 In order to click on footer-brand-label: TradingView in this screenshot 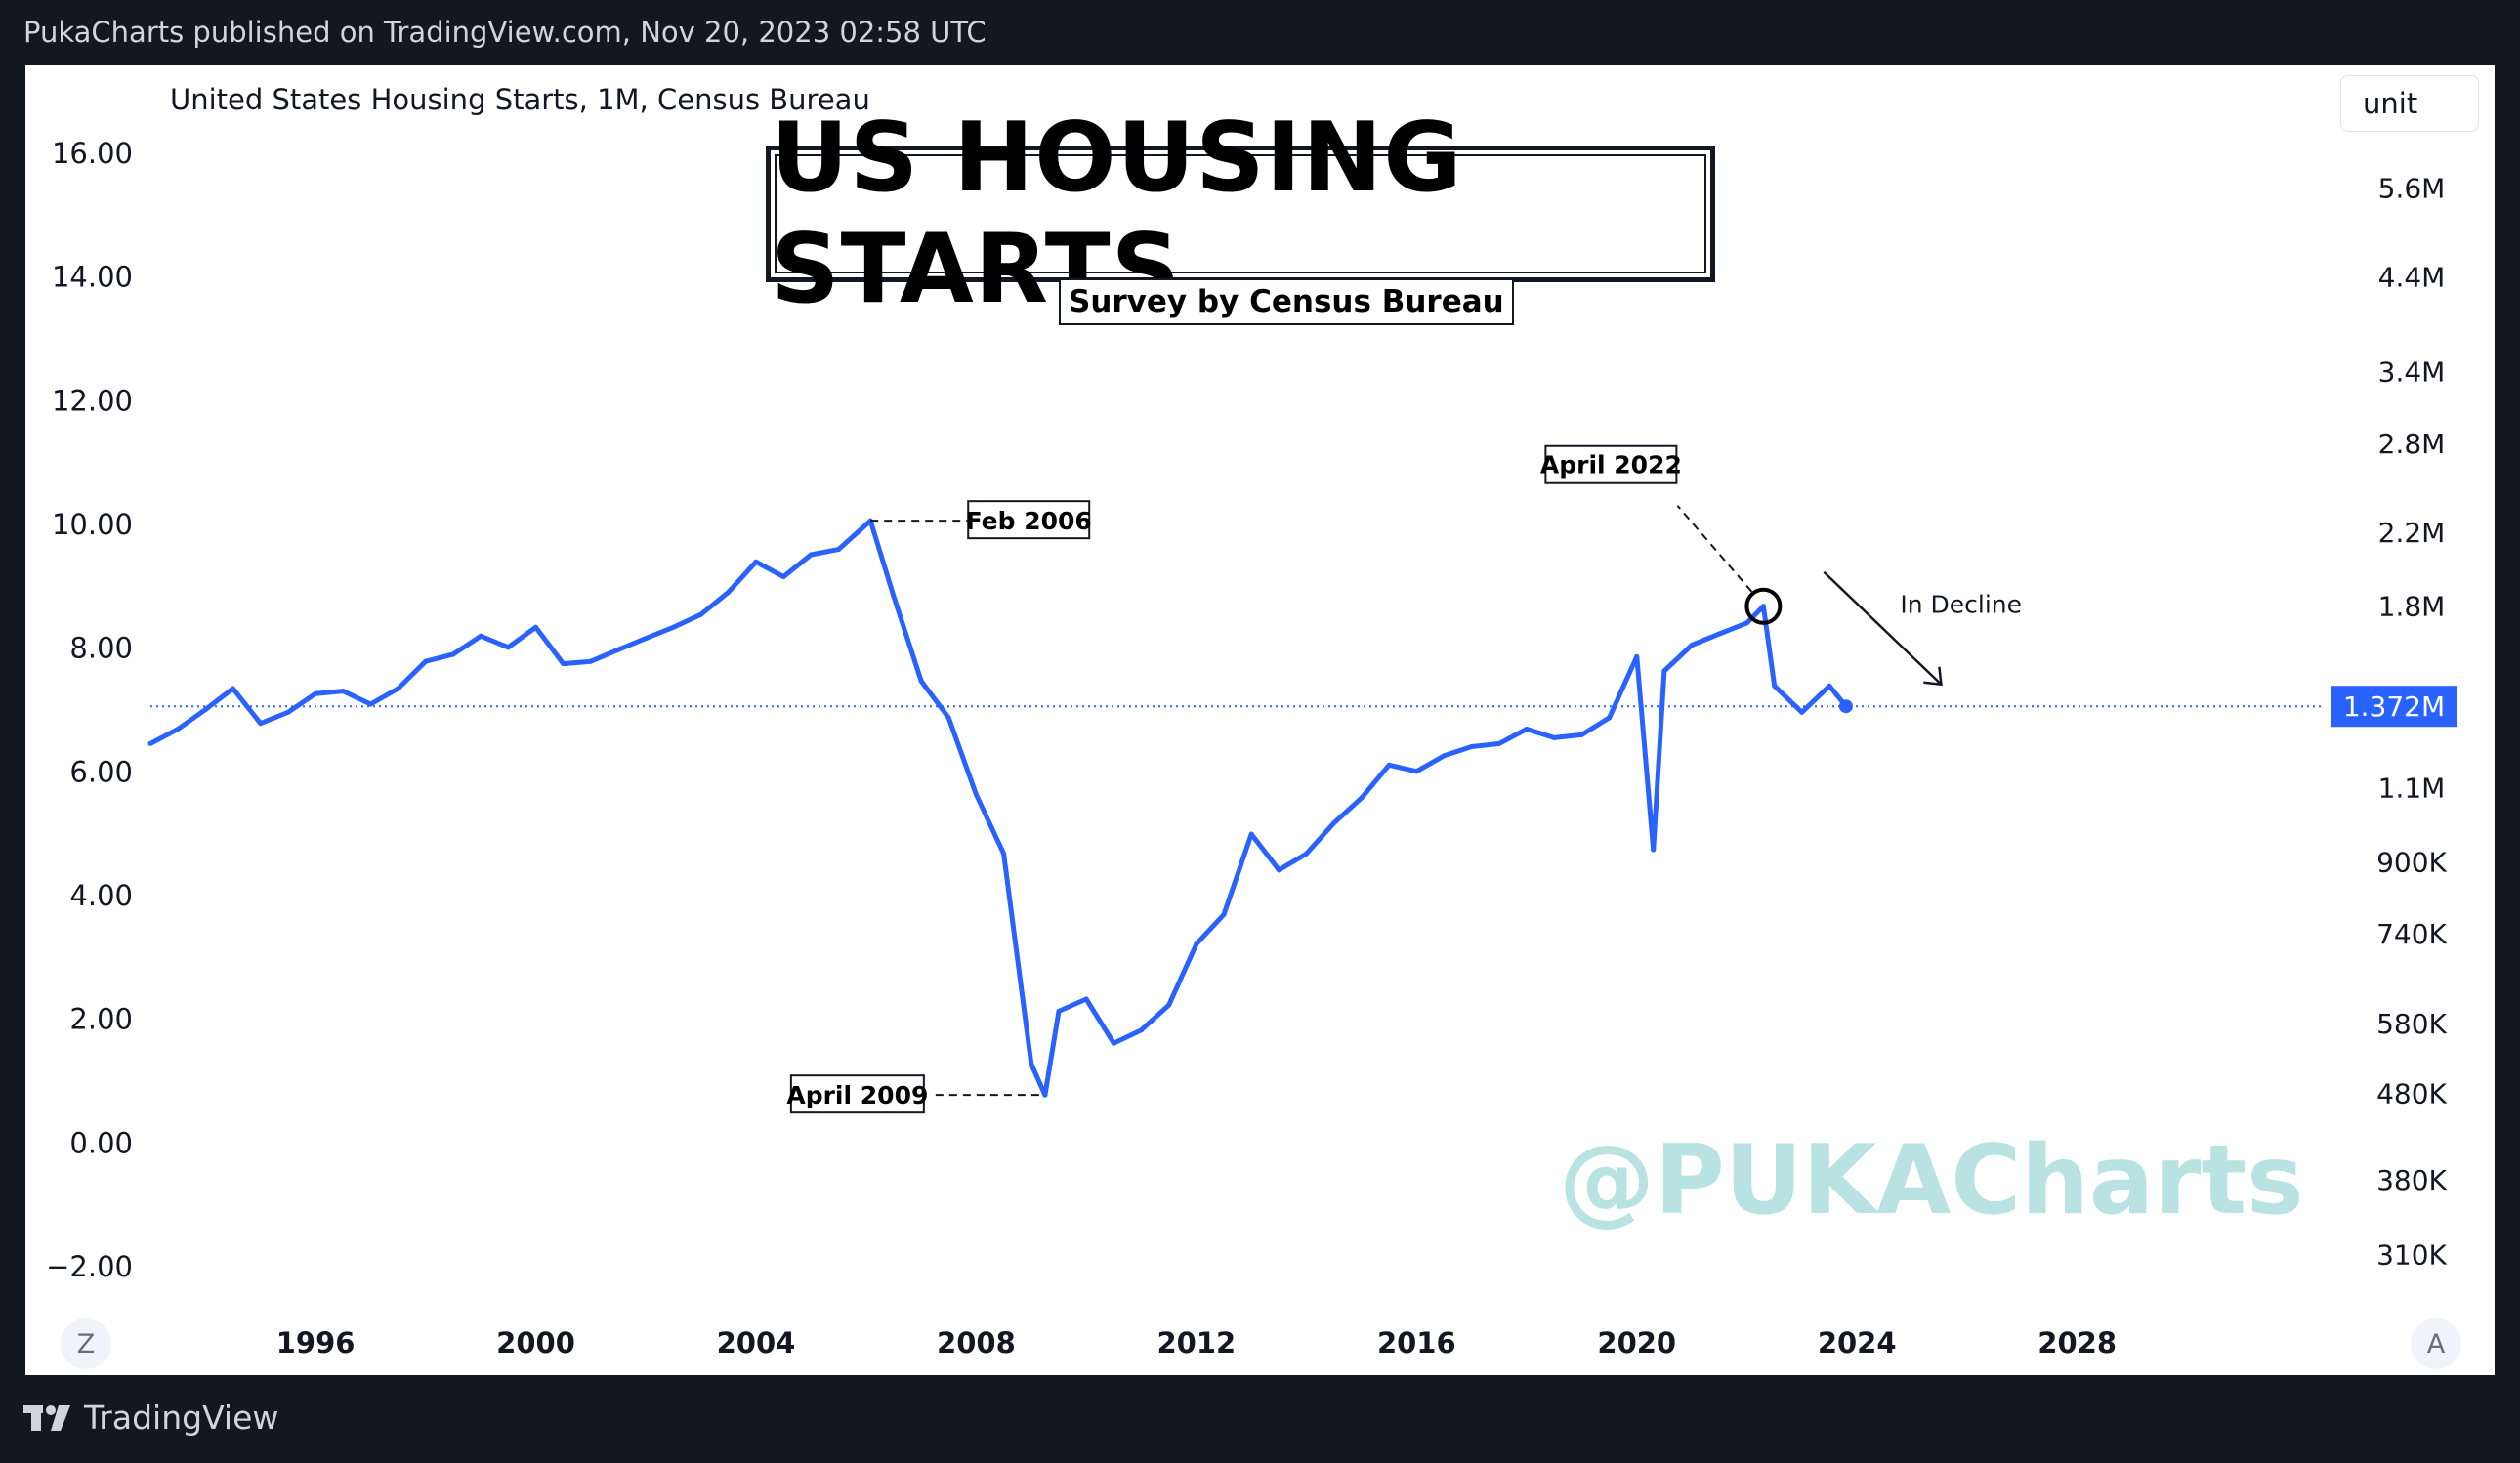, I will do `click(181, 1418)`.